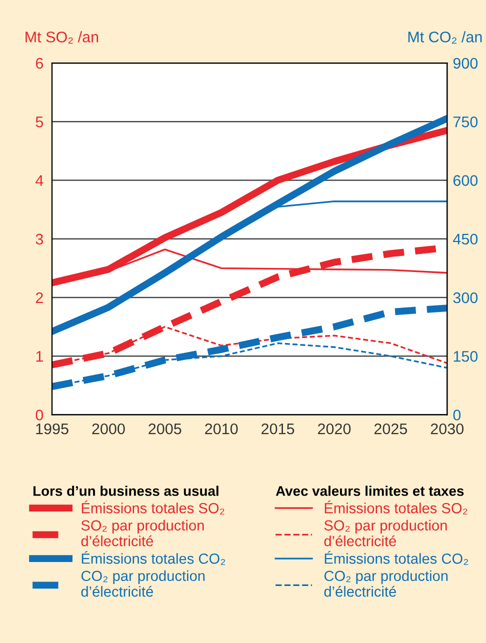 The height and width of the screenshot is (643, 486). Describe the element at coordinates (39, 63) in the screenshot. I see `y-tick-label: 6` at that location.